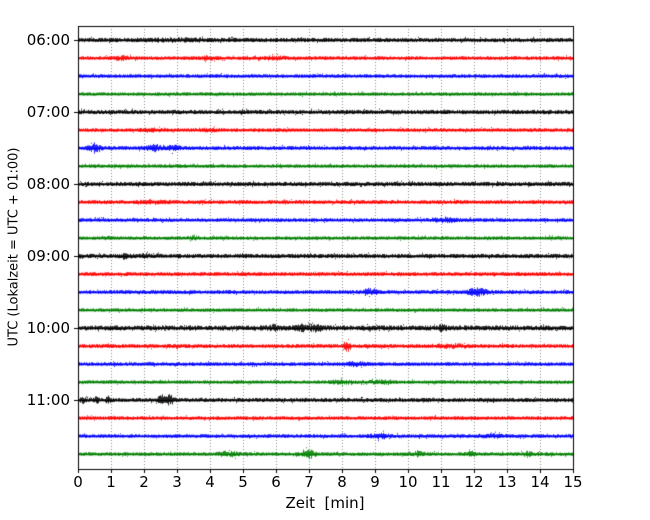  Describe the element at coordinates (375, 482) in the screenshot. I see `x-tick-label: 9` at that location.